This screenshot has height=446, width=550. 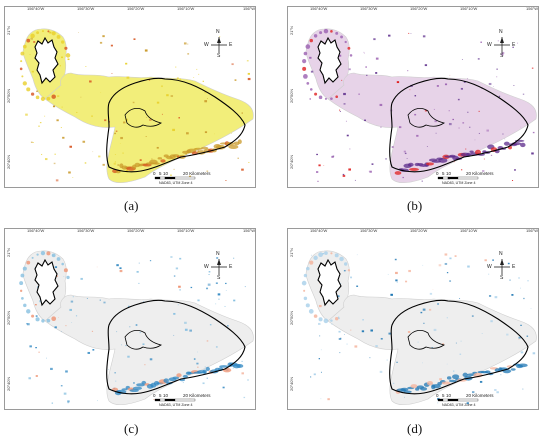 I want to click on scale-tick-label: 5, so click(x=160, y=173).